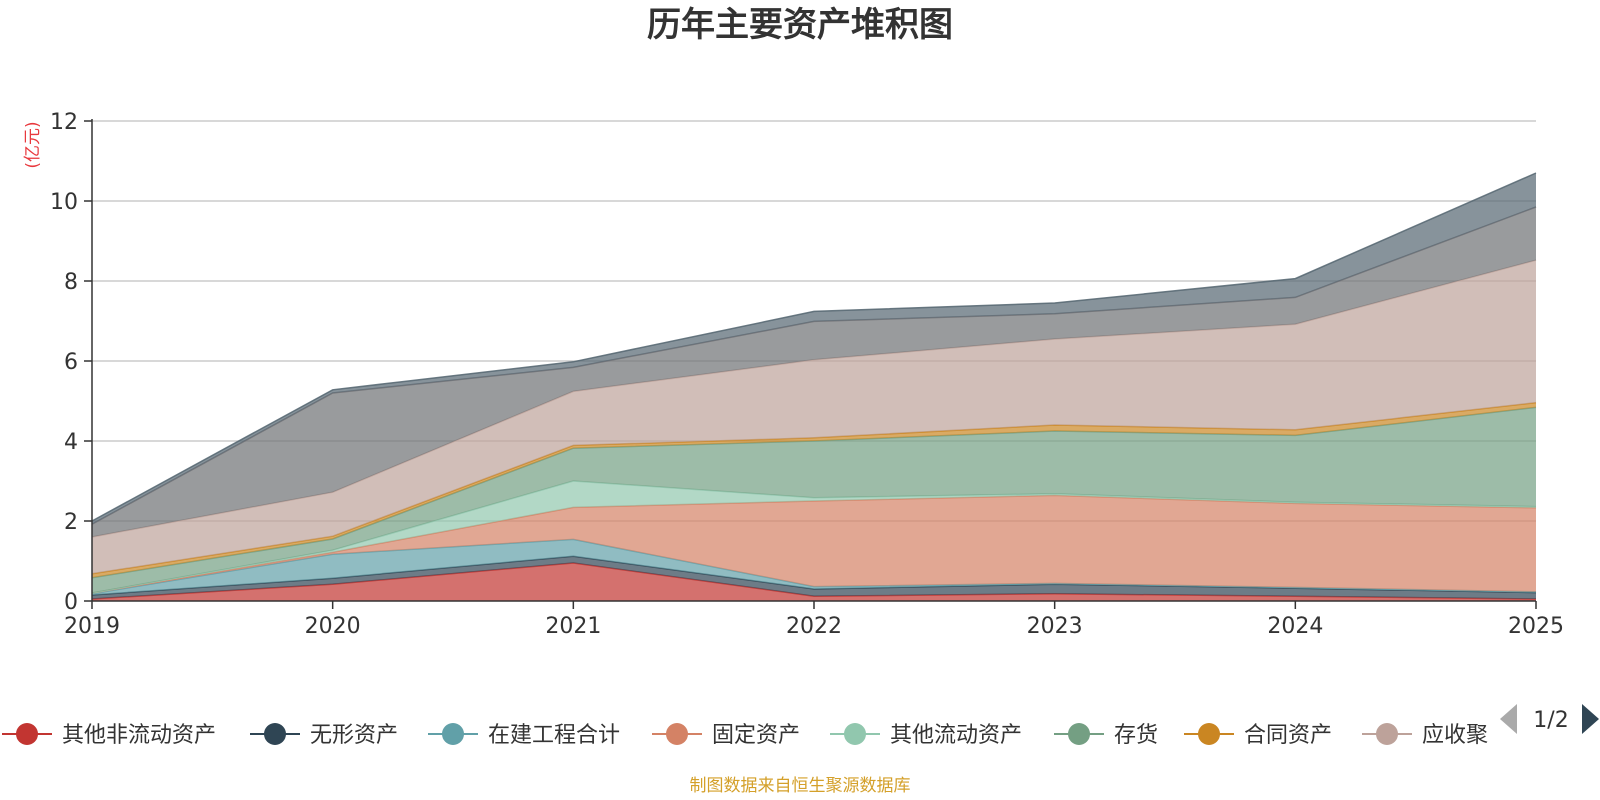 The width and height of the screenshot is (1600, 800). What do you see at coordinates (71, 522) in the screenshot?
I see `y-tick-label: 2` at bounding box center [71, 522].